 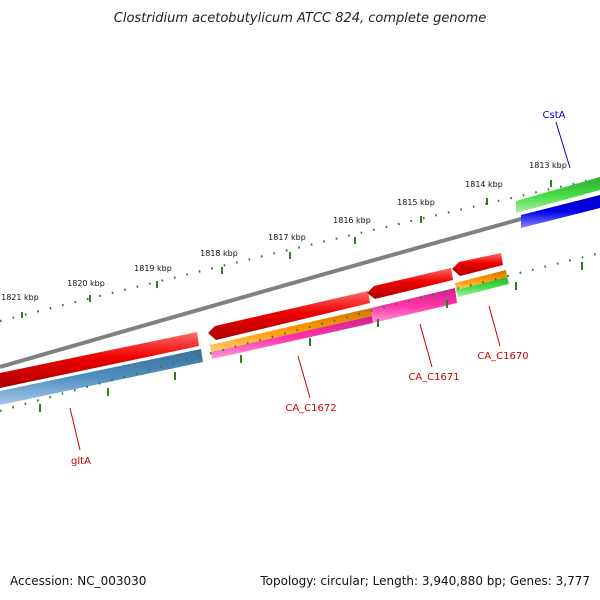 What do you see at coordinates (414, 305) in the screenshot?
I see `gene-CA_C1671-pink` at bounding box center [414, 305].